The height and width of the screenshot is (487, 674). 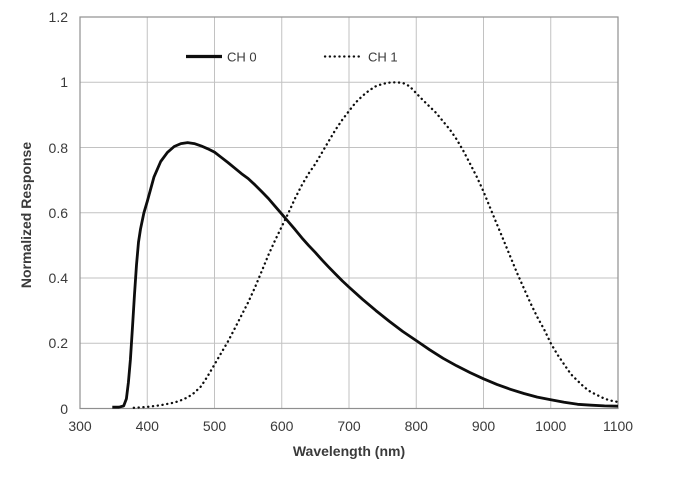 I want to click on legend-label-ch1: CH 1, so click(x=383, y=57).